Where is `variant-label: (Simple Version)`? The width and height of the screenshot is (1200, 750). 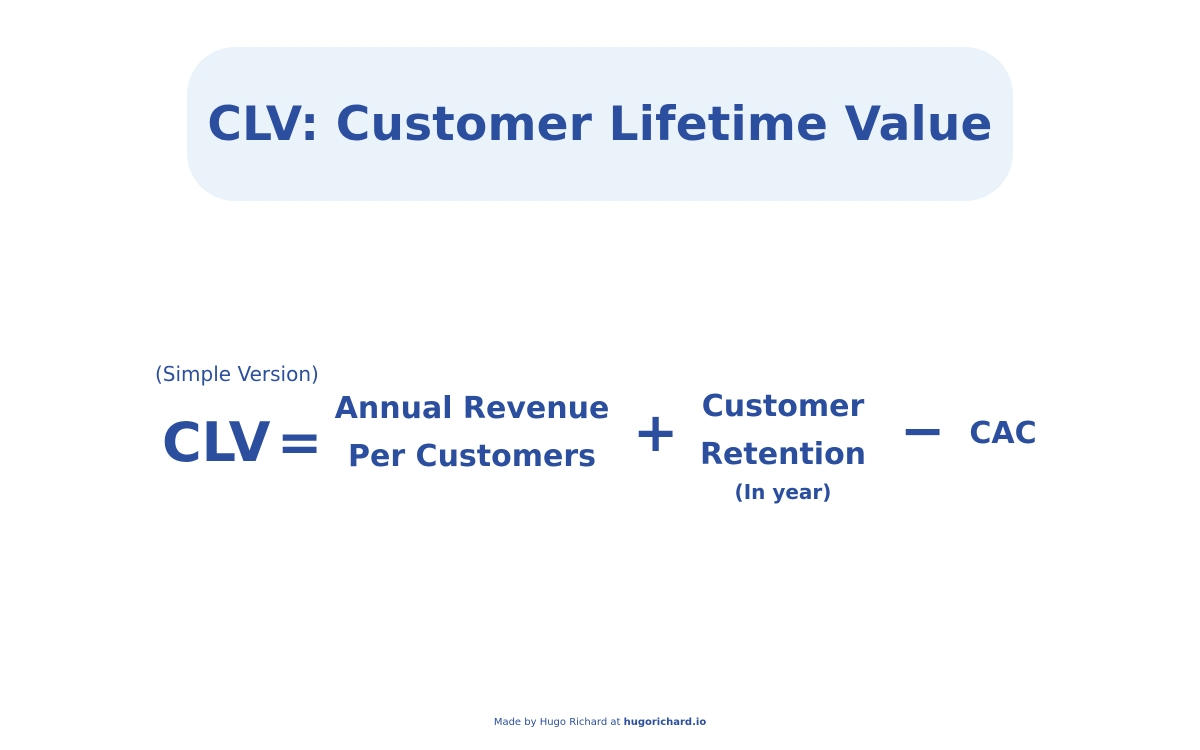 variant-label: (Simple Version) is located at coordinates (237, 374).